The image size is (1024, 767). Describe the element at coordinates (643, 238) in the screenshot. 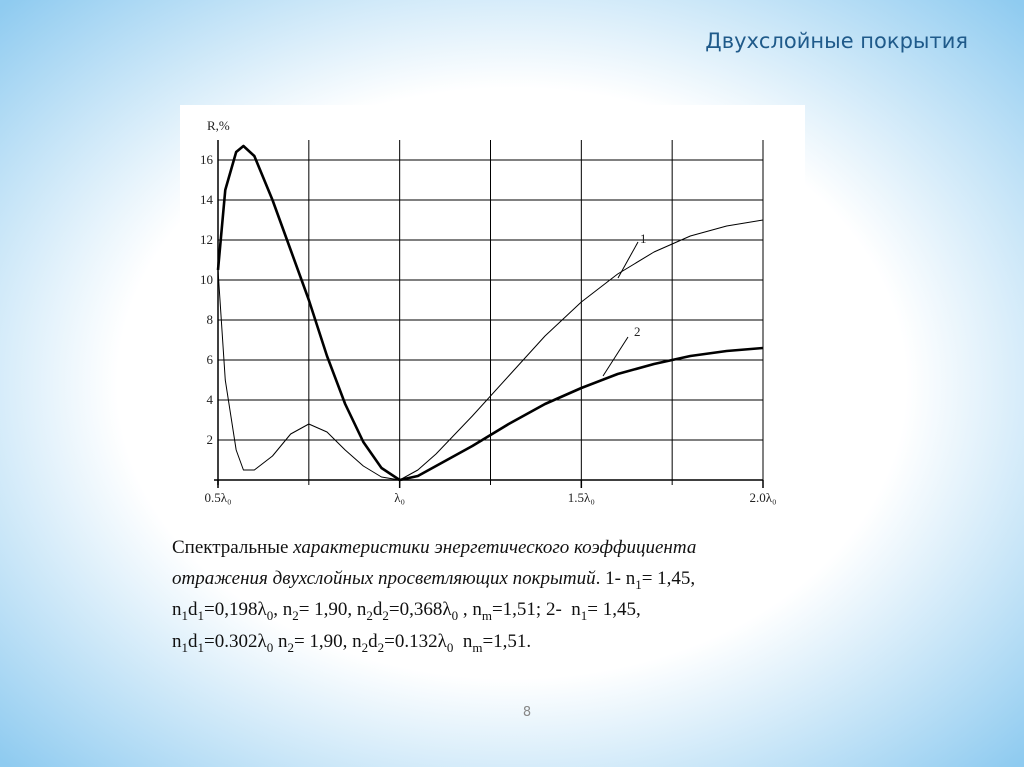

I see `series-label: 1` at that location.